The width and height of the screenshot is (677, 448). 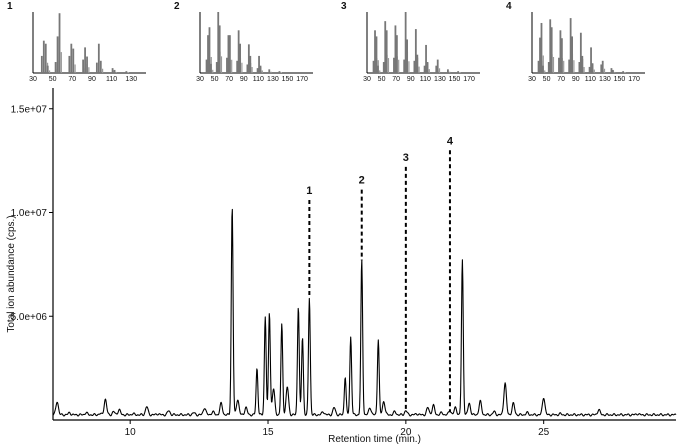 I want to click on y-tick-label: 5.0e+06, so click(x=29, y=317).